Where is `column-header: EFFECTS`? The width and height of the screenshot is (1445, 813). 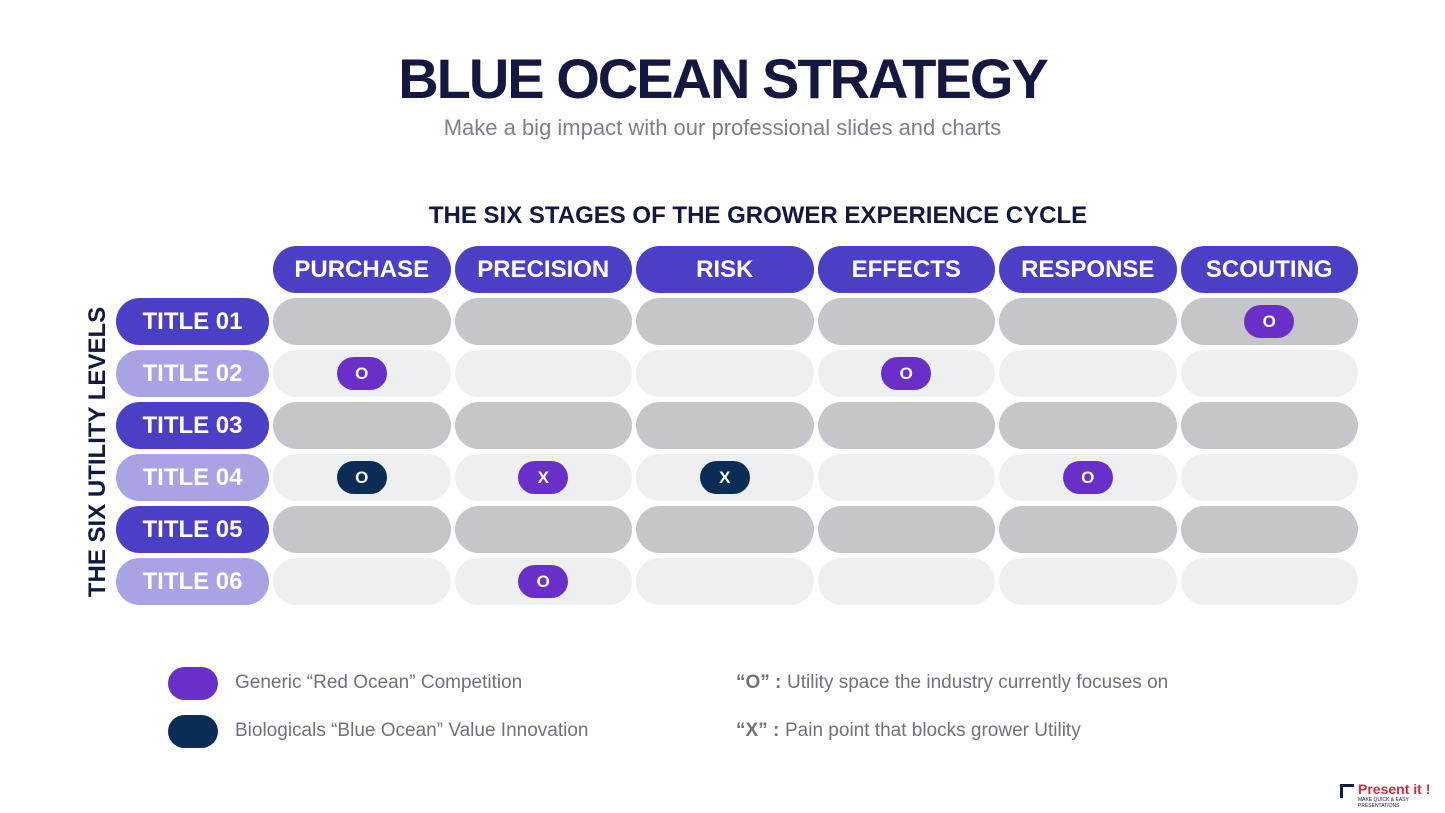
column-header: EFFECTS is located at coordinates (906, 269).